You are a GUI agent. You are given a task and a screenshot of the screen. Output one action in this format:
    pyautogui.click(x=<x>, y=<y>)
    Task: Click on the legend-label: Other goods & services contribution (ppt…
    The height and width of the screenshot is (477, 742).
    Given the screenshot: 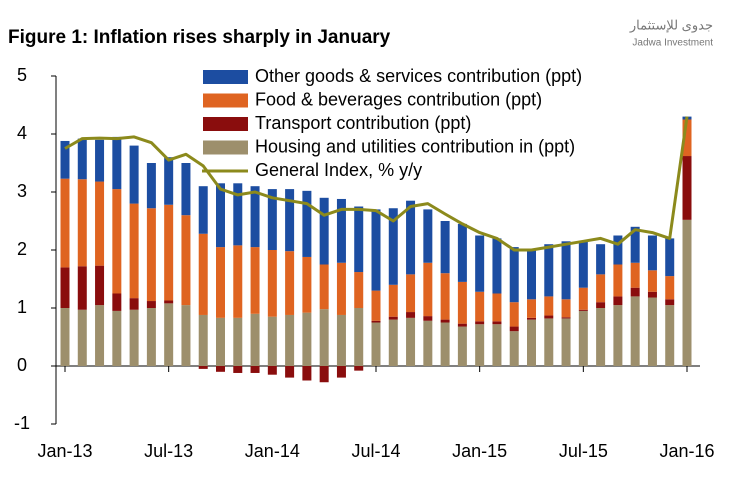 What is the action you would take?
    pyautogui.click(x=418, y=76)
    